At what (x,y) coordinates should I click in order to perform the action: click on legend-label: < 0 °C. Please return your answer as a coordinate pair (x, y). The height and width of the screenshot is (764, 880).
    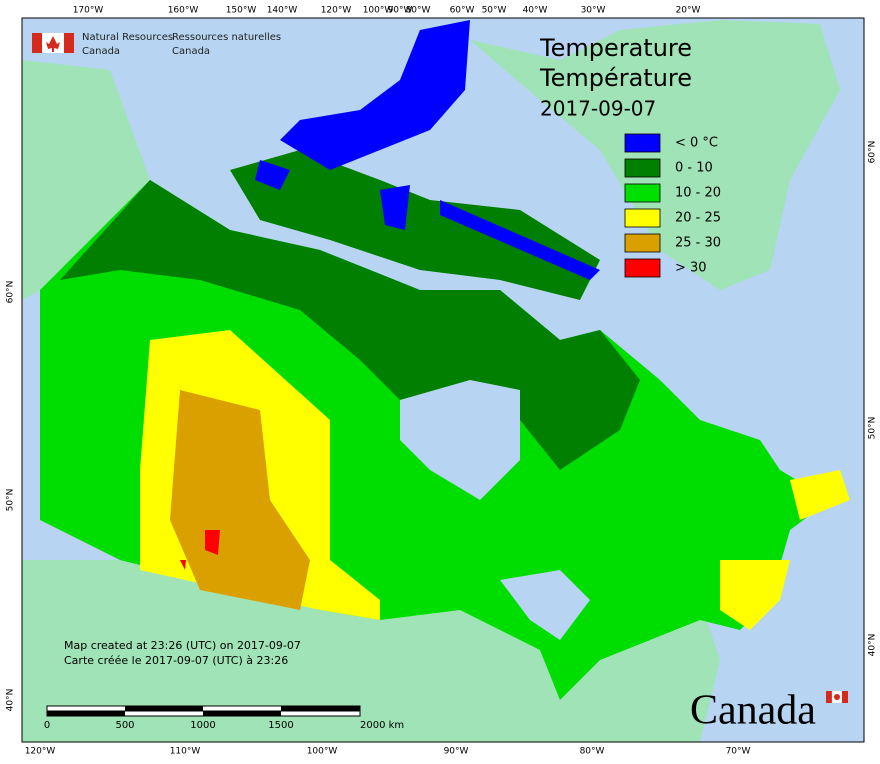
    Looking at the image, I should click on (696, 143).